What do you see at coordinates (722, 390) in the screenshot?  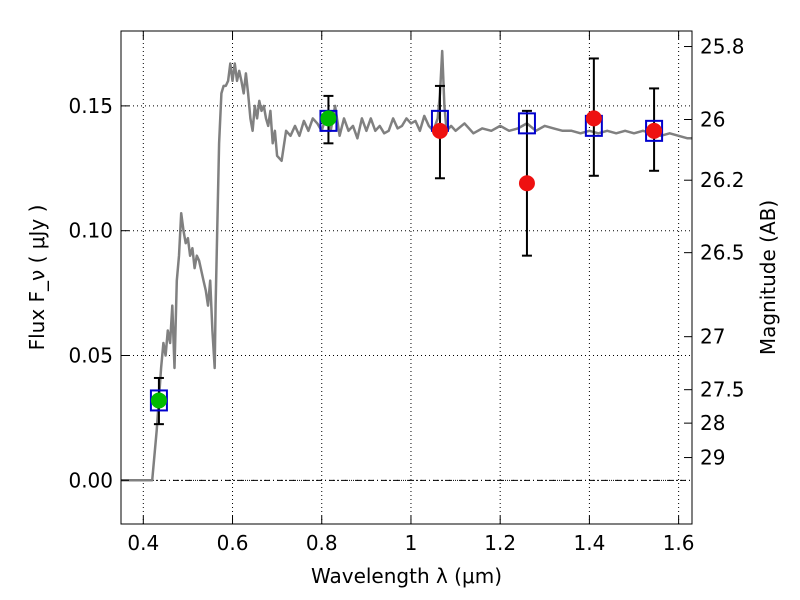 I see `right-tick-label: 27.5` at bounding box center [722, 390].